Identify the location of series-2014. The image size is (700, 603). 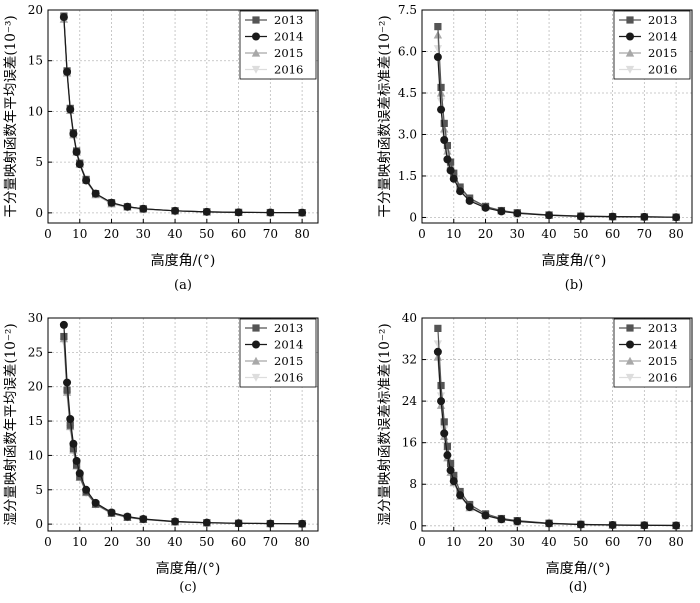
(557, 438).